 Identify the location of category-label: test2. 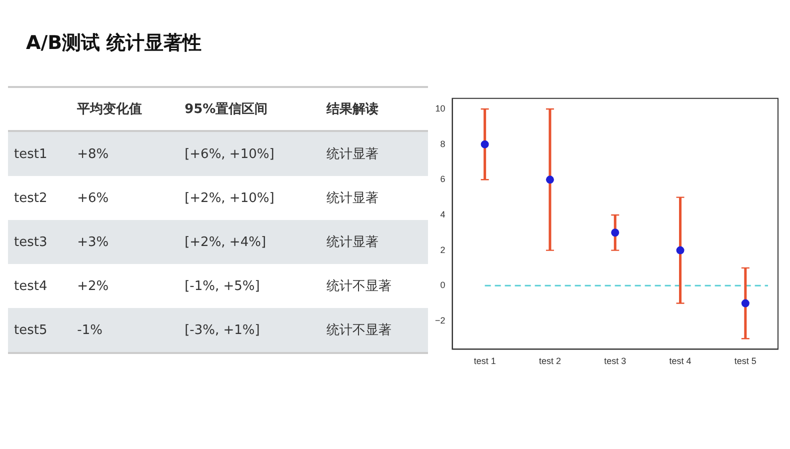
(31, 198).